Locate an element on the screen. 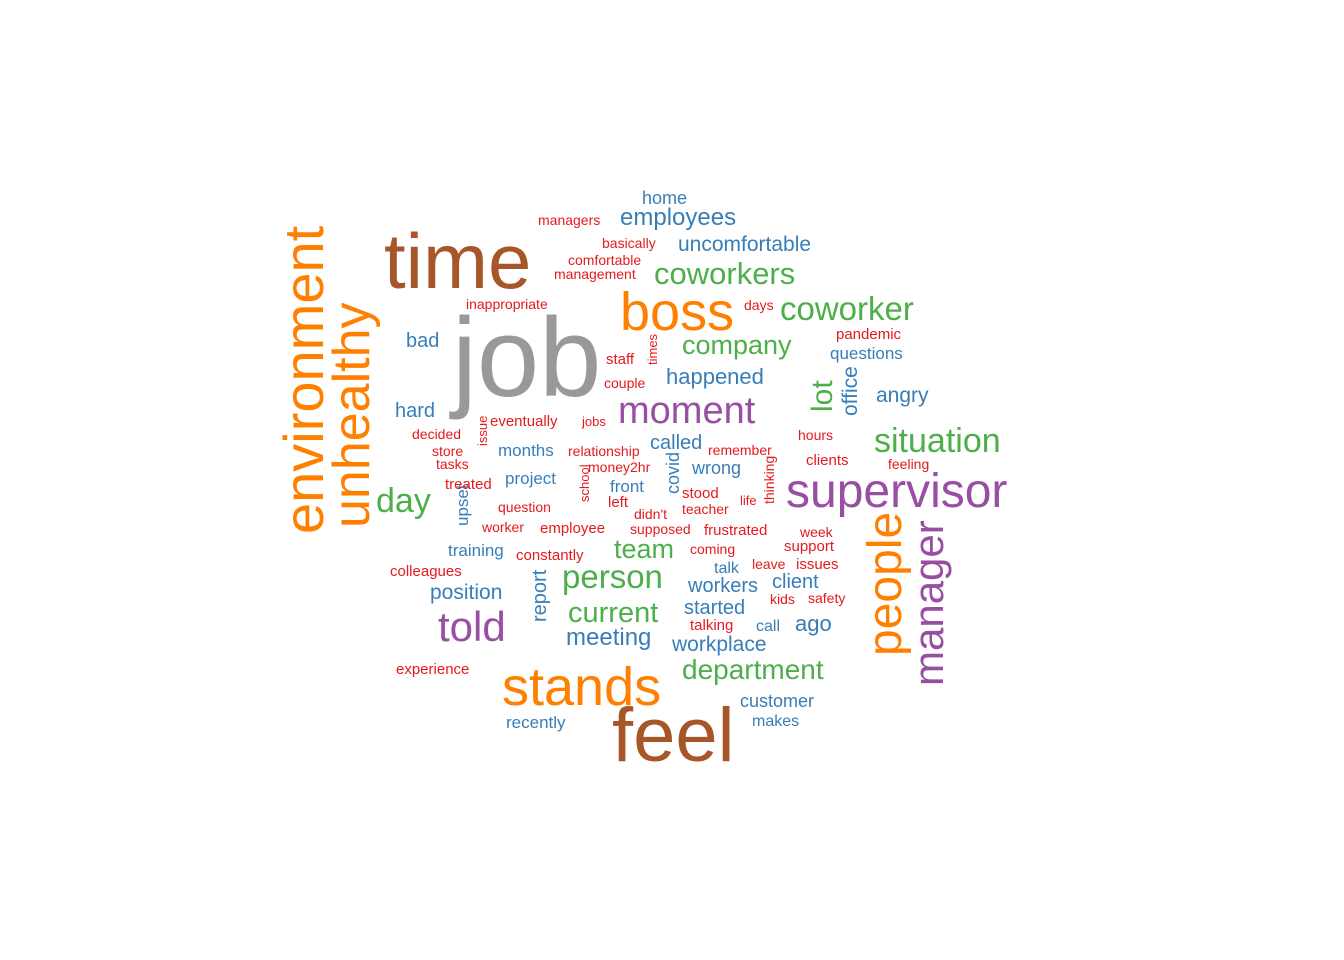 This screenshot has height=960, width=1344. word-teacher: teacher is located at coordinates (705, 509).